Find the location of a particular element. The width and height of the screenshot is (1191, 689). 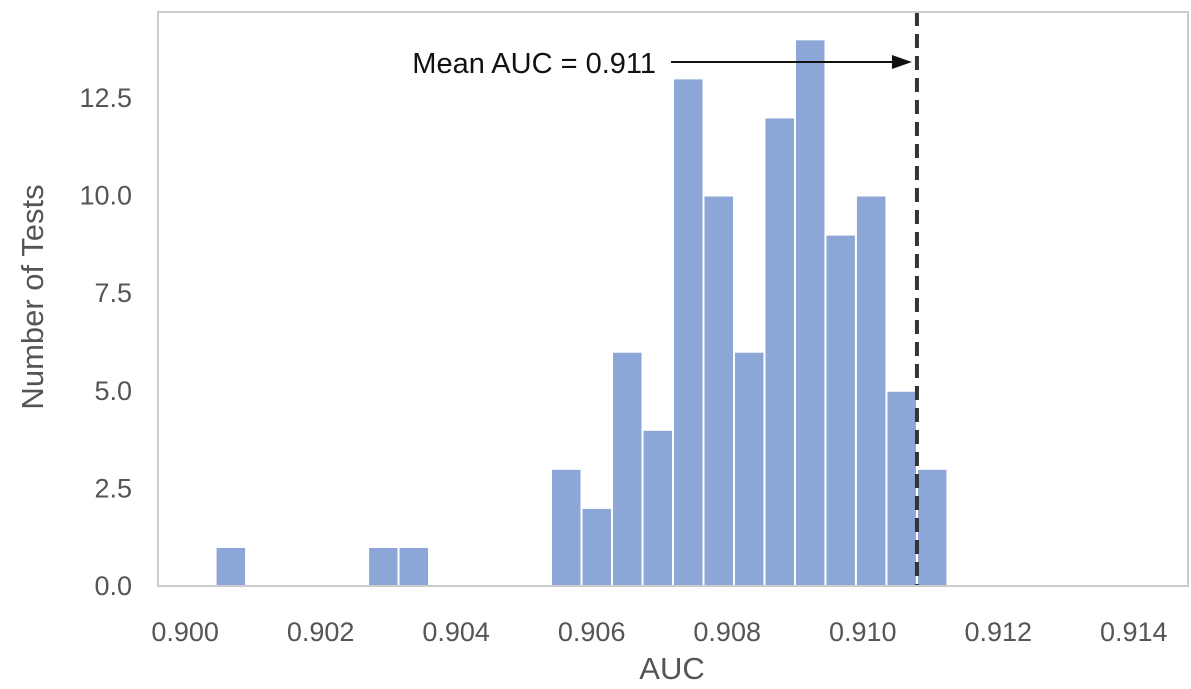

y-axis-title: Number of Tests is located at coordinates (32, 296).